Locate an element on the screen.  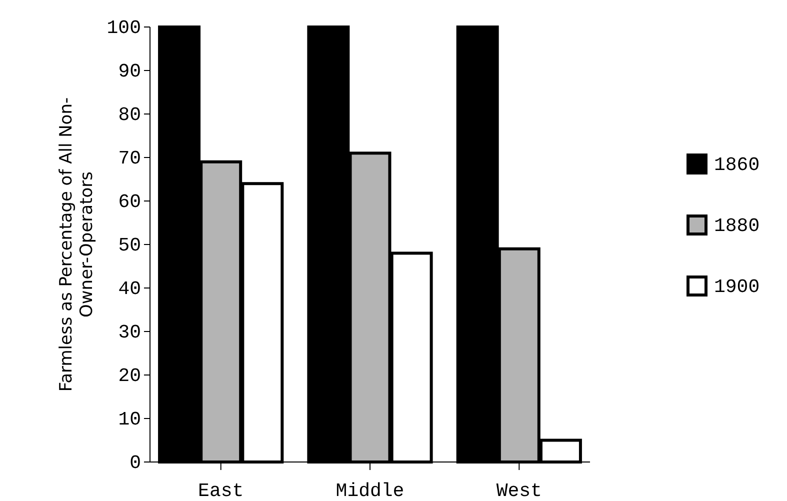
y-tick-label: 80 is located at coordinates (129, 115).